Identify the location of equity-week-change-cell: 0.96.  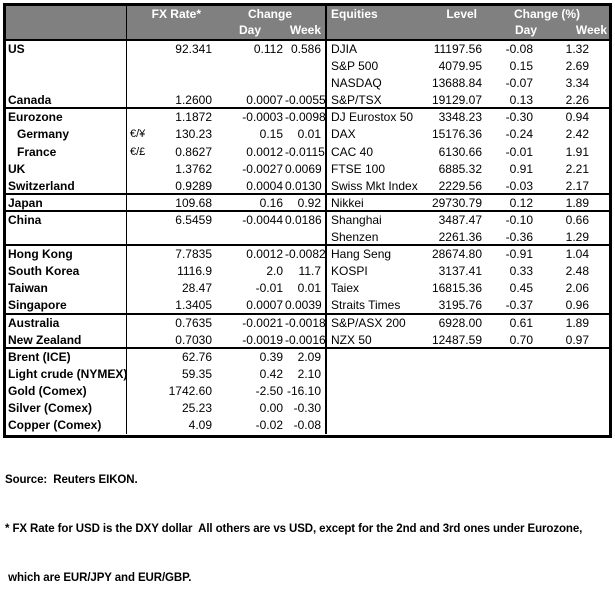
(577, 305).